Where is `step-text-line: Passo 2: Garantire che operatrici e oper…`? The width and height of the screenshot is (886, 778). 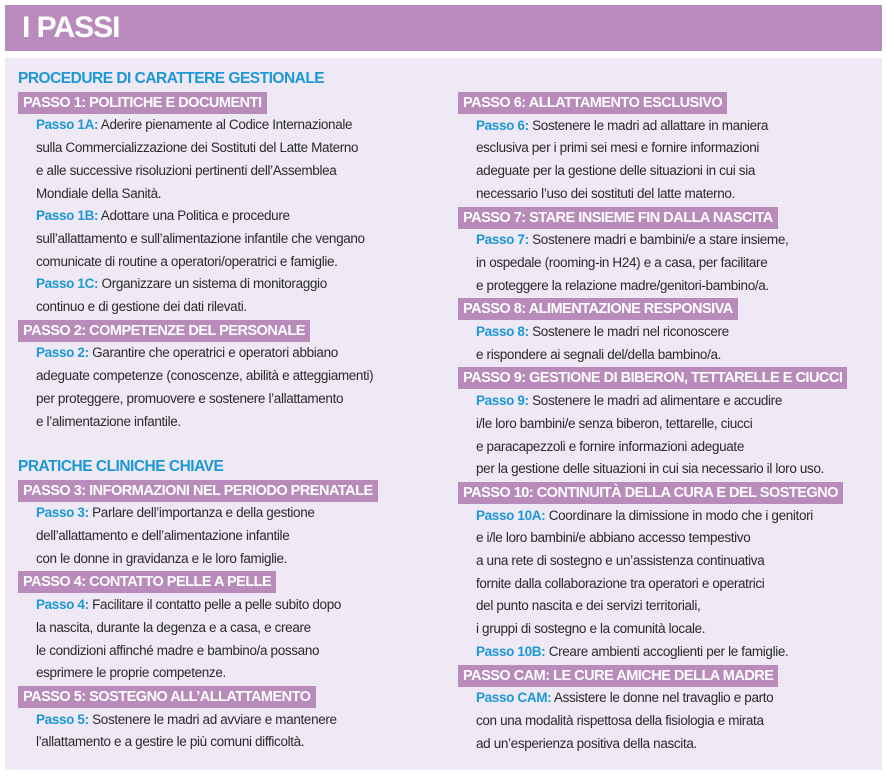 step-text-line: Passo 2: Garantire che operatrici e oper… is located at coordinates (230, 353).